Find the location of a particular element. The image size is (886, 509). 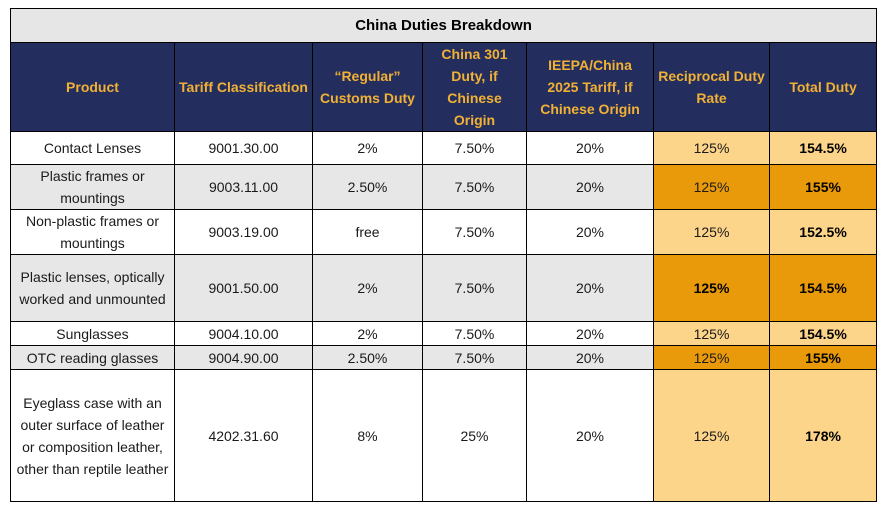

header-product: Product is located at coordinates (92, 87).